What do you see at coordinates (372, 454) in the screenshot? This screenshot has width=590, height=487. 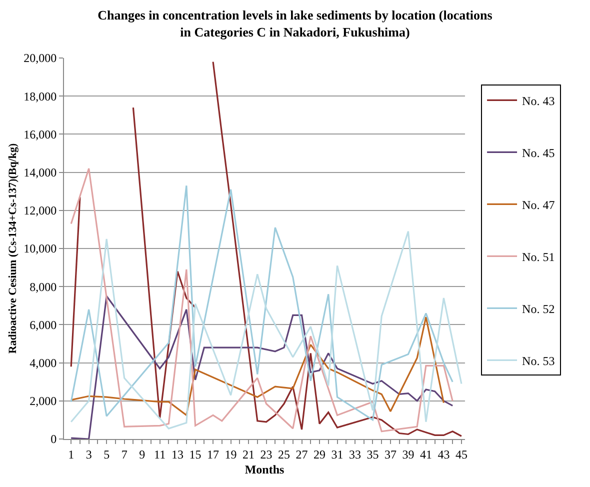 I see `x-tick-label: 35` at bounding box center [372, 454].